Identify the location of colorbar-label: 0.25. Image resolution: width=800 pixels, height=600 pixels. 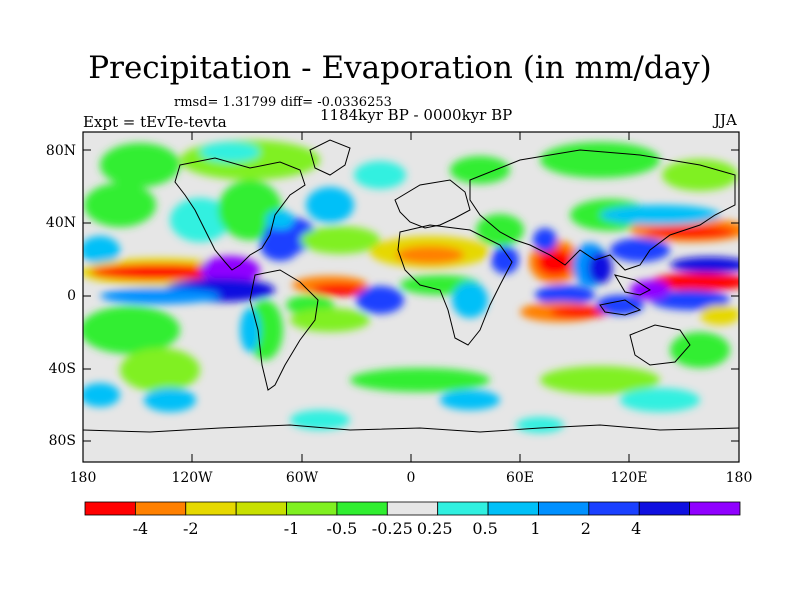
(434, 528).